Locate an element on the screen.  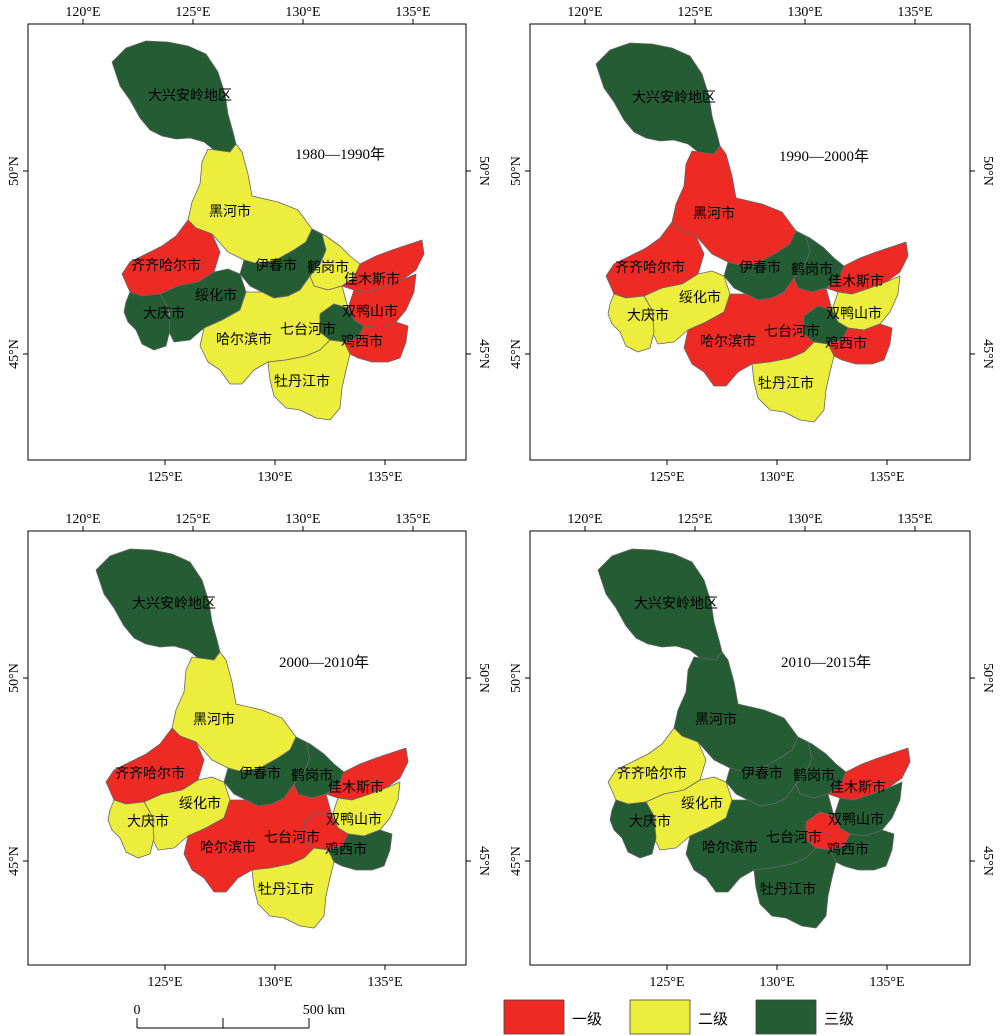
legend: 一级 二级 三级 is located at coordinates (678, 1017).